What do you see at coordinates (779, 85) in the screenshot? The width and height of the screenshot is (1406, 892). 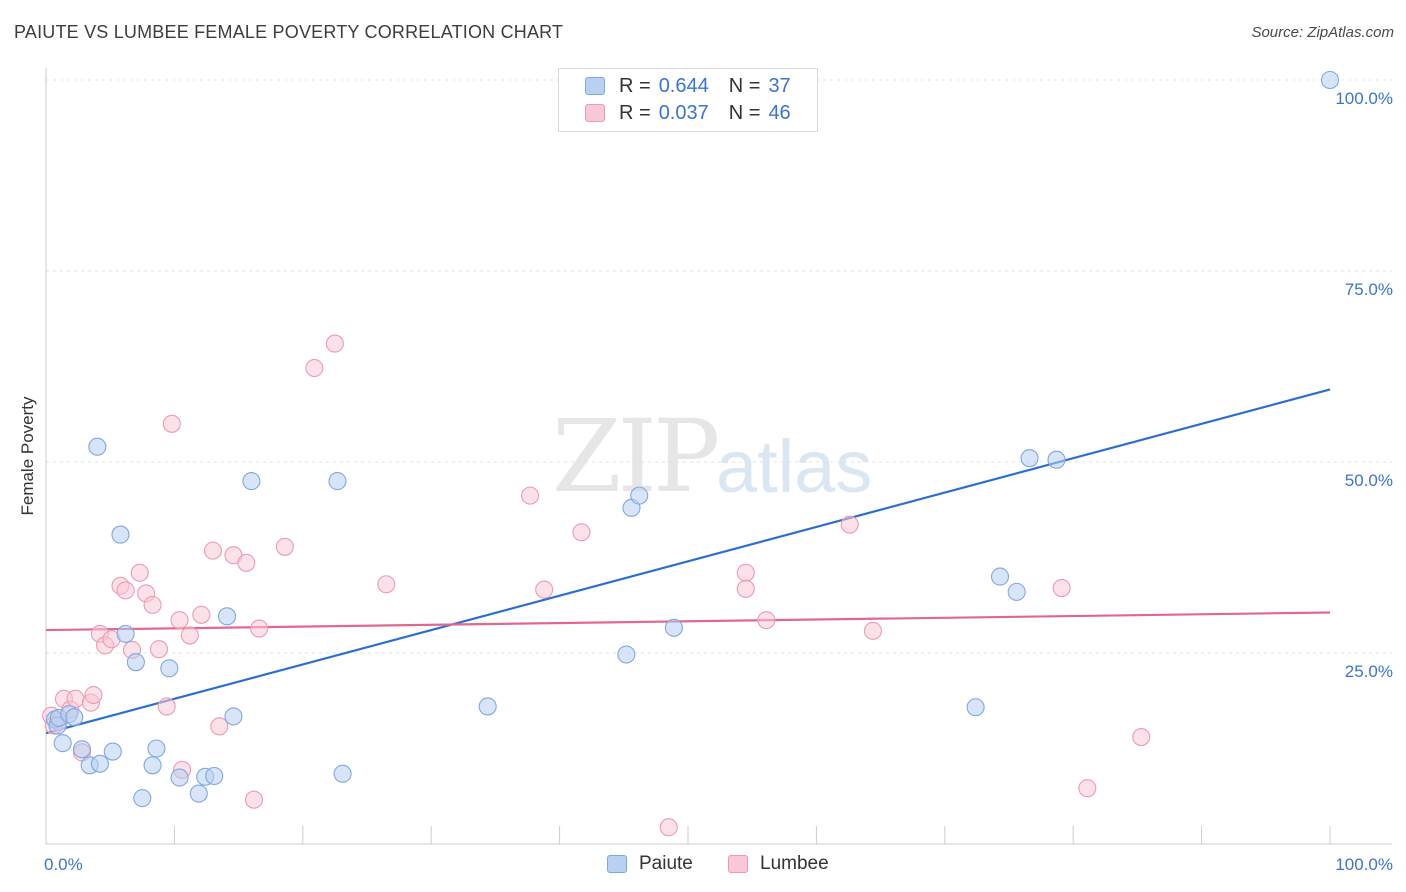 I see `n-value: 37` at bounding box center [779, 85].